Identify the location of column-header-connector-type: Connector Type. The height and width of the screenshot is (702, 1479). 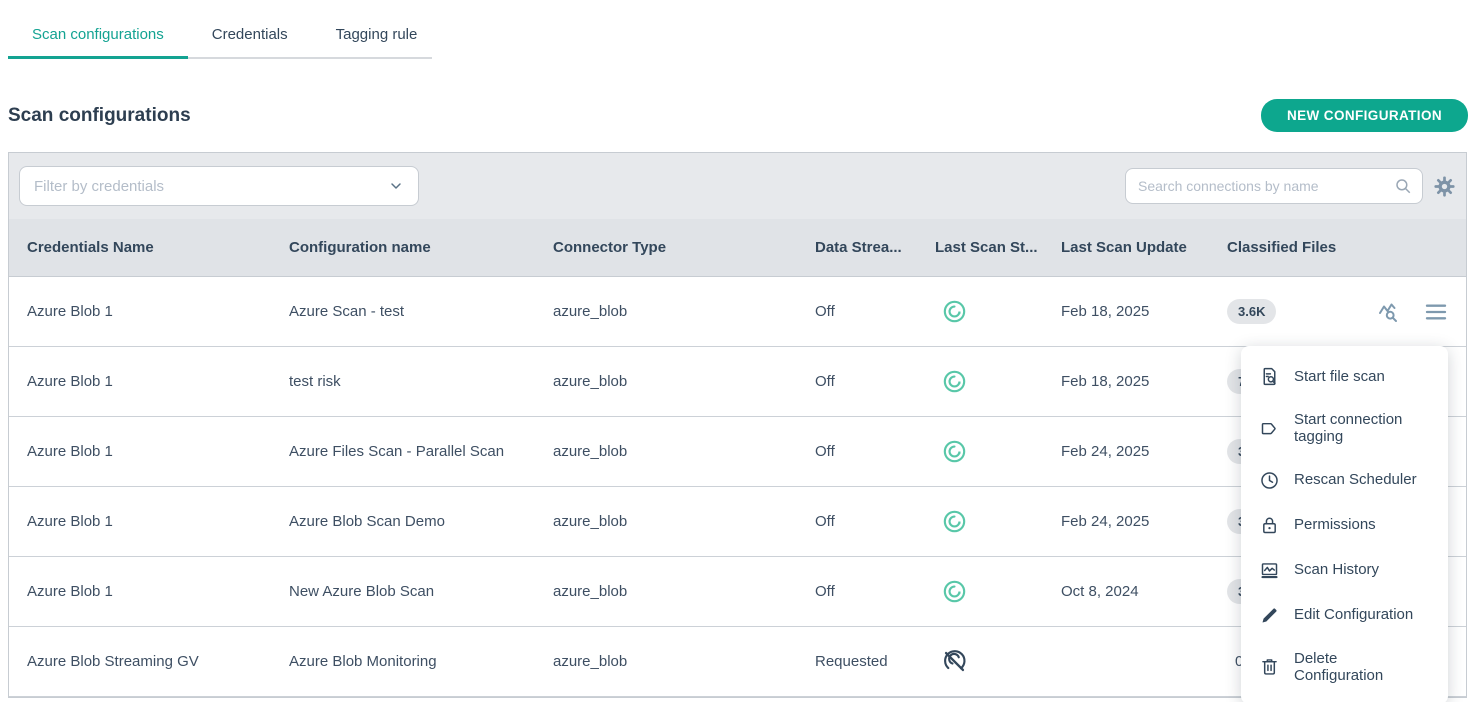
(610, 247).